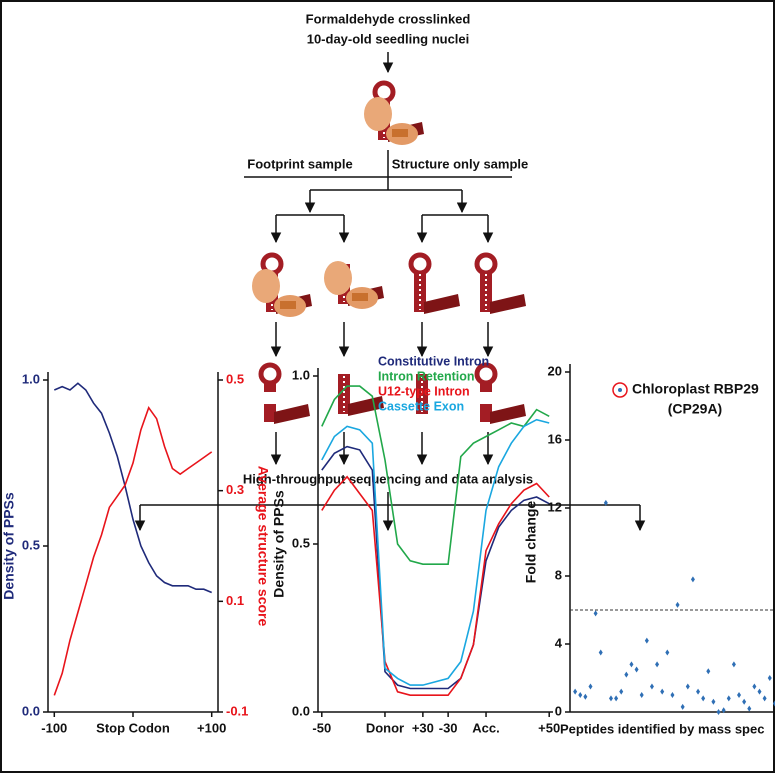 The width and height of the screenshot is (775, 773). What do you see at coordinates (433, 361) in the screenshot?
I see `legend-label: Constitutive Intron` at bounding box center [433, 361].